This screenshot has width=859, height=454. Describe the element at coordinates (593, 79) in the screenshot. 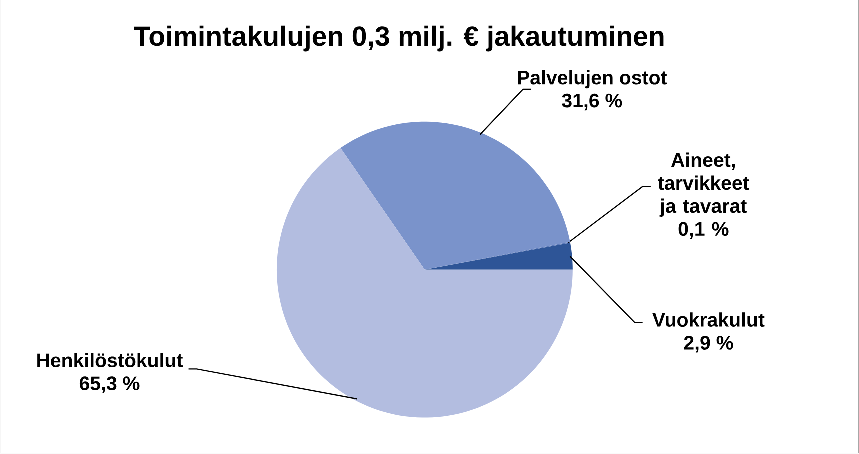

I see `slice-label: Palvelujen ostot` at that location.